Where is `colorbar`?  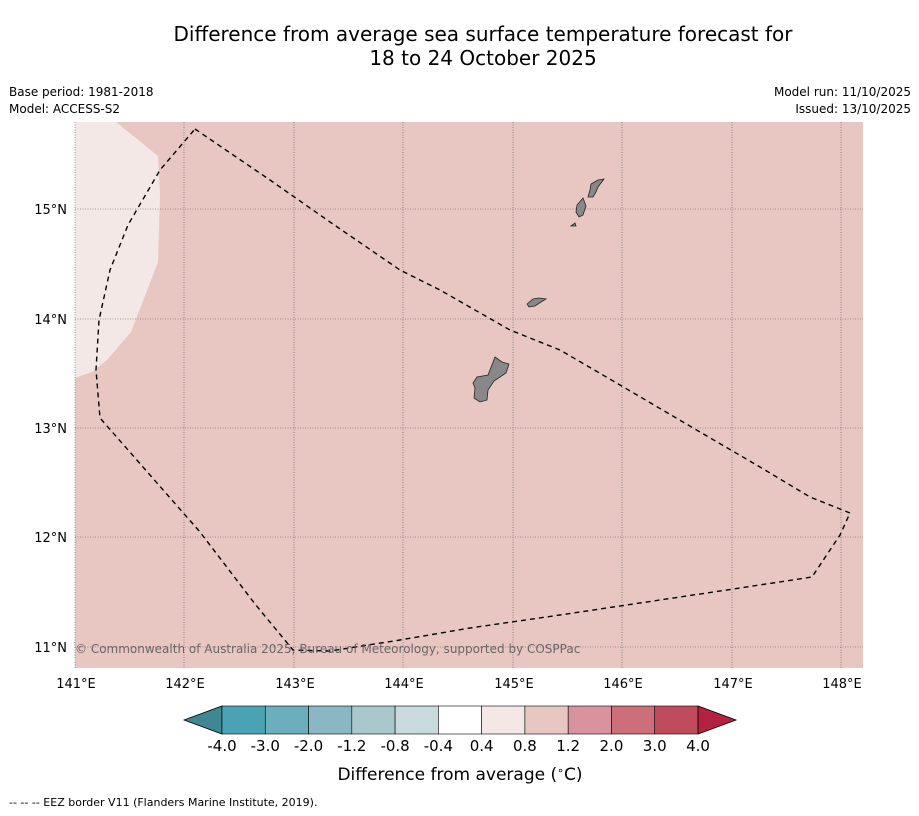
colorbar is located at coordinates (460, 720).